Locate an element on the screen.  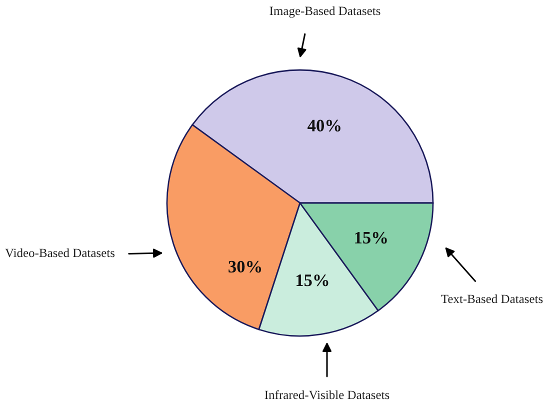
data-label: 40% is located at coordinates (324, 126).